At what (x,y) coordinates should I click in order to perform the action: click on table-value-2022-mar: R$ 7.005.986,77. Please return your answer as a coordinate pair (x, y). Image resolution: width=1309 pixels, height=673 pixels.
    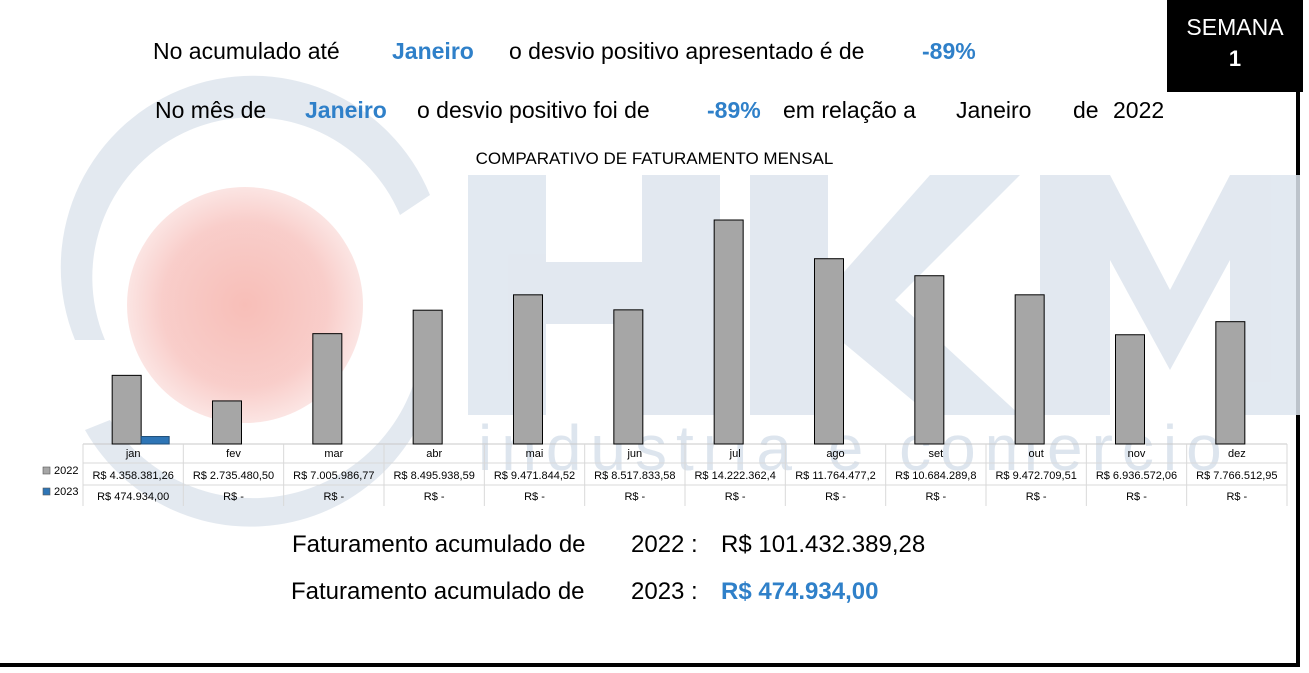
    Looking at the image, I should click on (333, 476).